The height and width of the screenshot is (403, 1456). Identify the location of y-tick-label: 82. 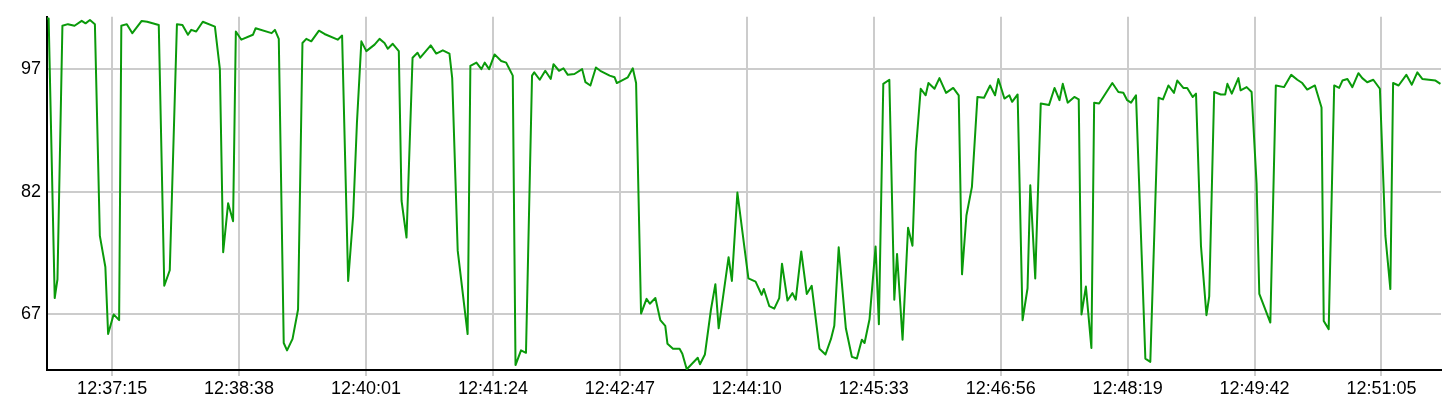
(30, 190).